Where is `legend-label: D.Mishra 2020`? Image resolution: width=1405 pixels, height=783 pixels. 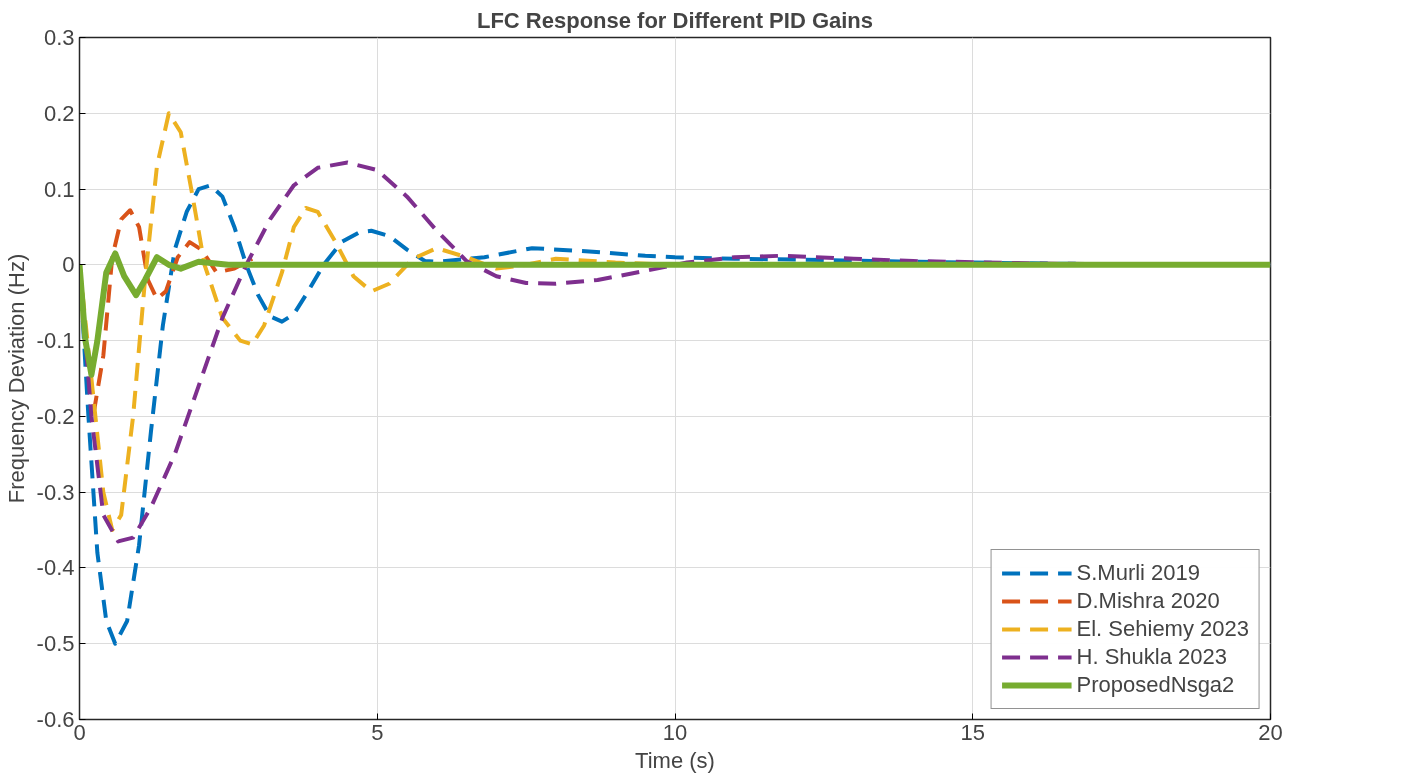 legend-label: D.Mishra 2020 is located at coordinates (1148, 601).